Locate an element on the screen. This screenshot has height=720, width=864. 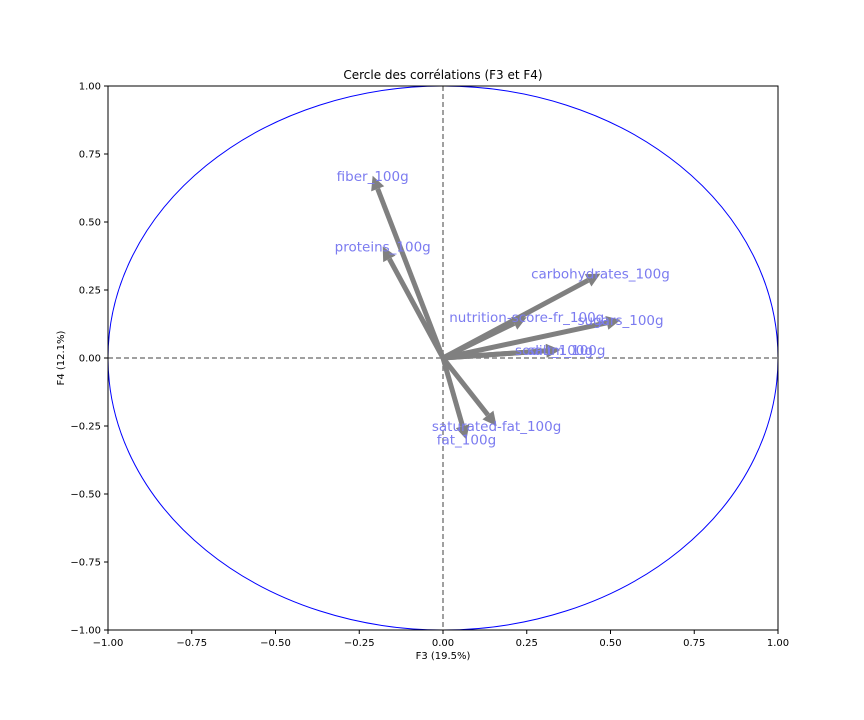
arrow-proteins_100g is located at coordinates (414, 303).